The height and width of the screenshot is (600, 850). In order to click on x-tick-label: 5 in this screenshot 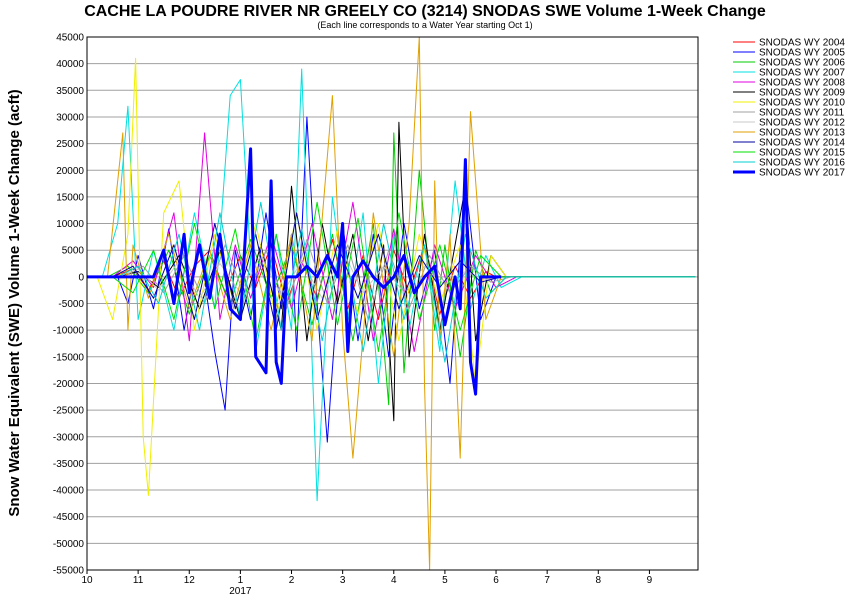, I will do `click(445, 580)`.